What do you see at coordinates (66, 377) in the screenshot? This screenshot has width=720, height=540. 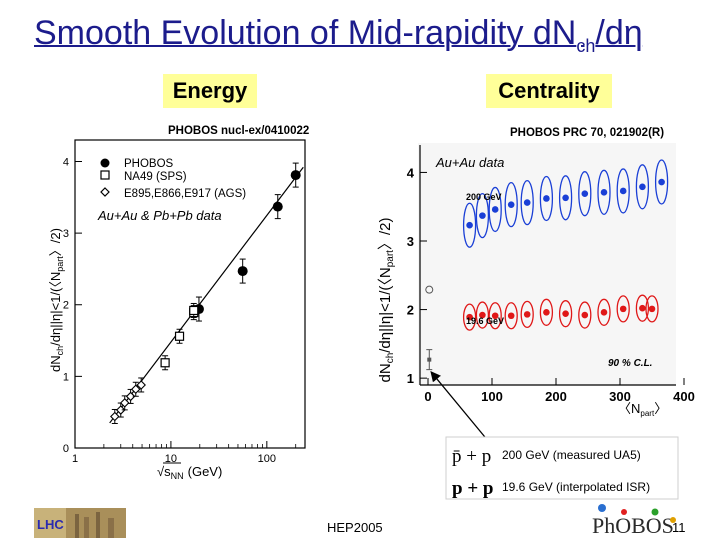 I see `energy-y-tick-label: 1` at bounding box center [66, 377].